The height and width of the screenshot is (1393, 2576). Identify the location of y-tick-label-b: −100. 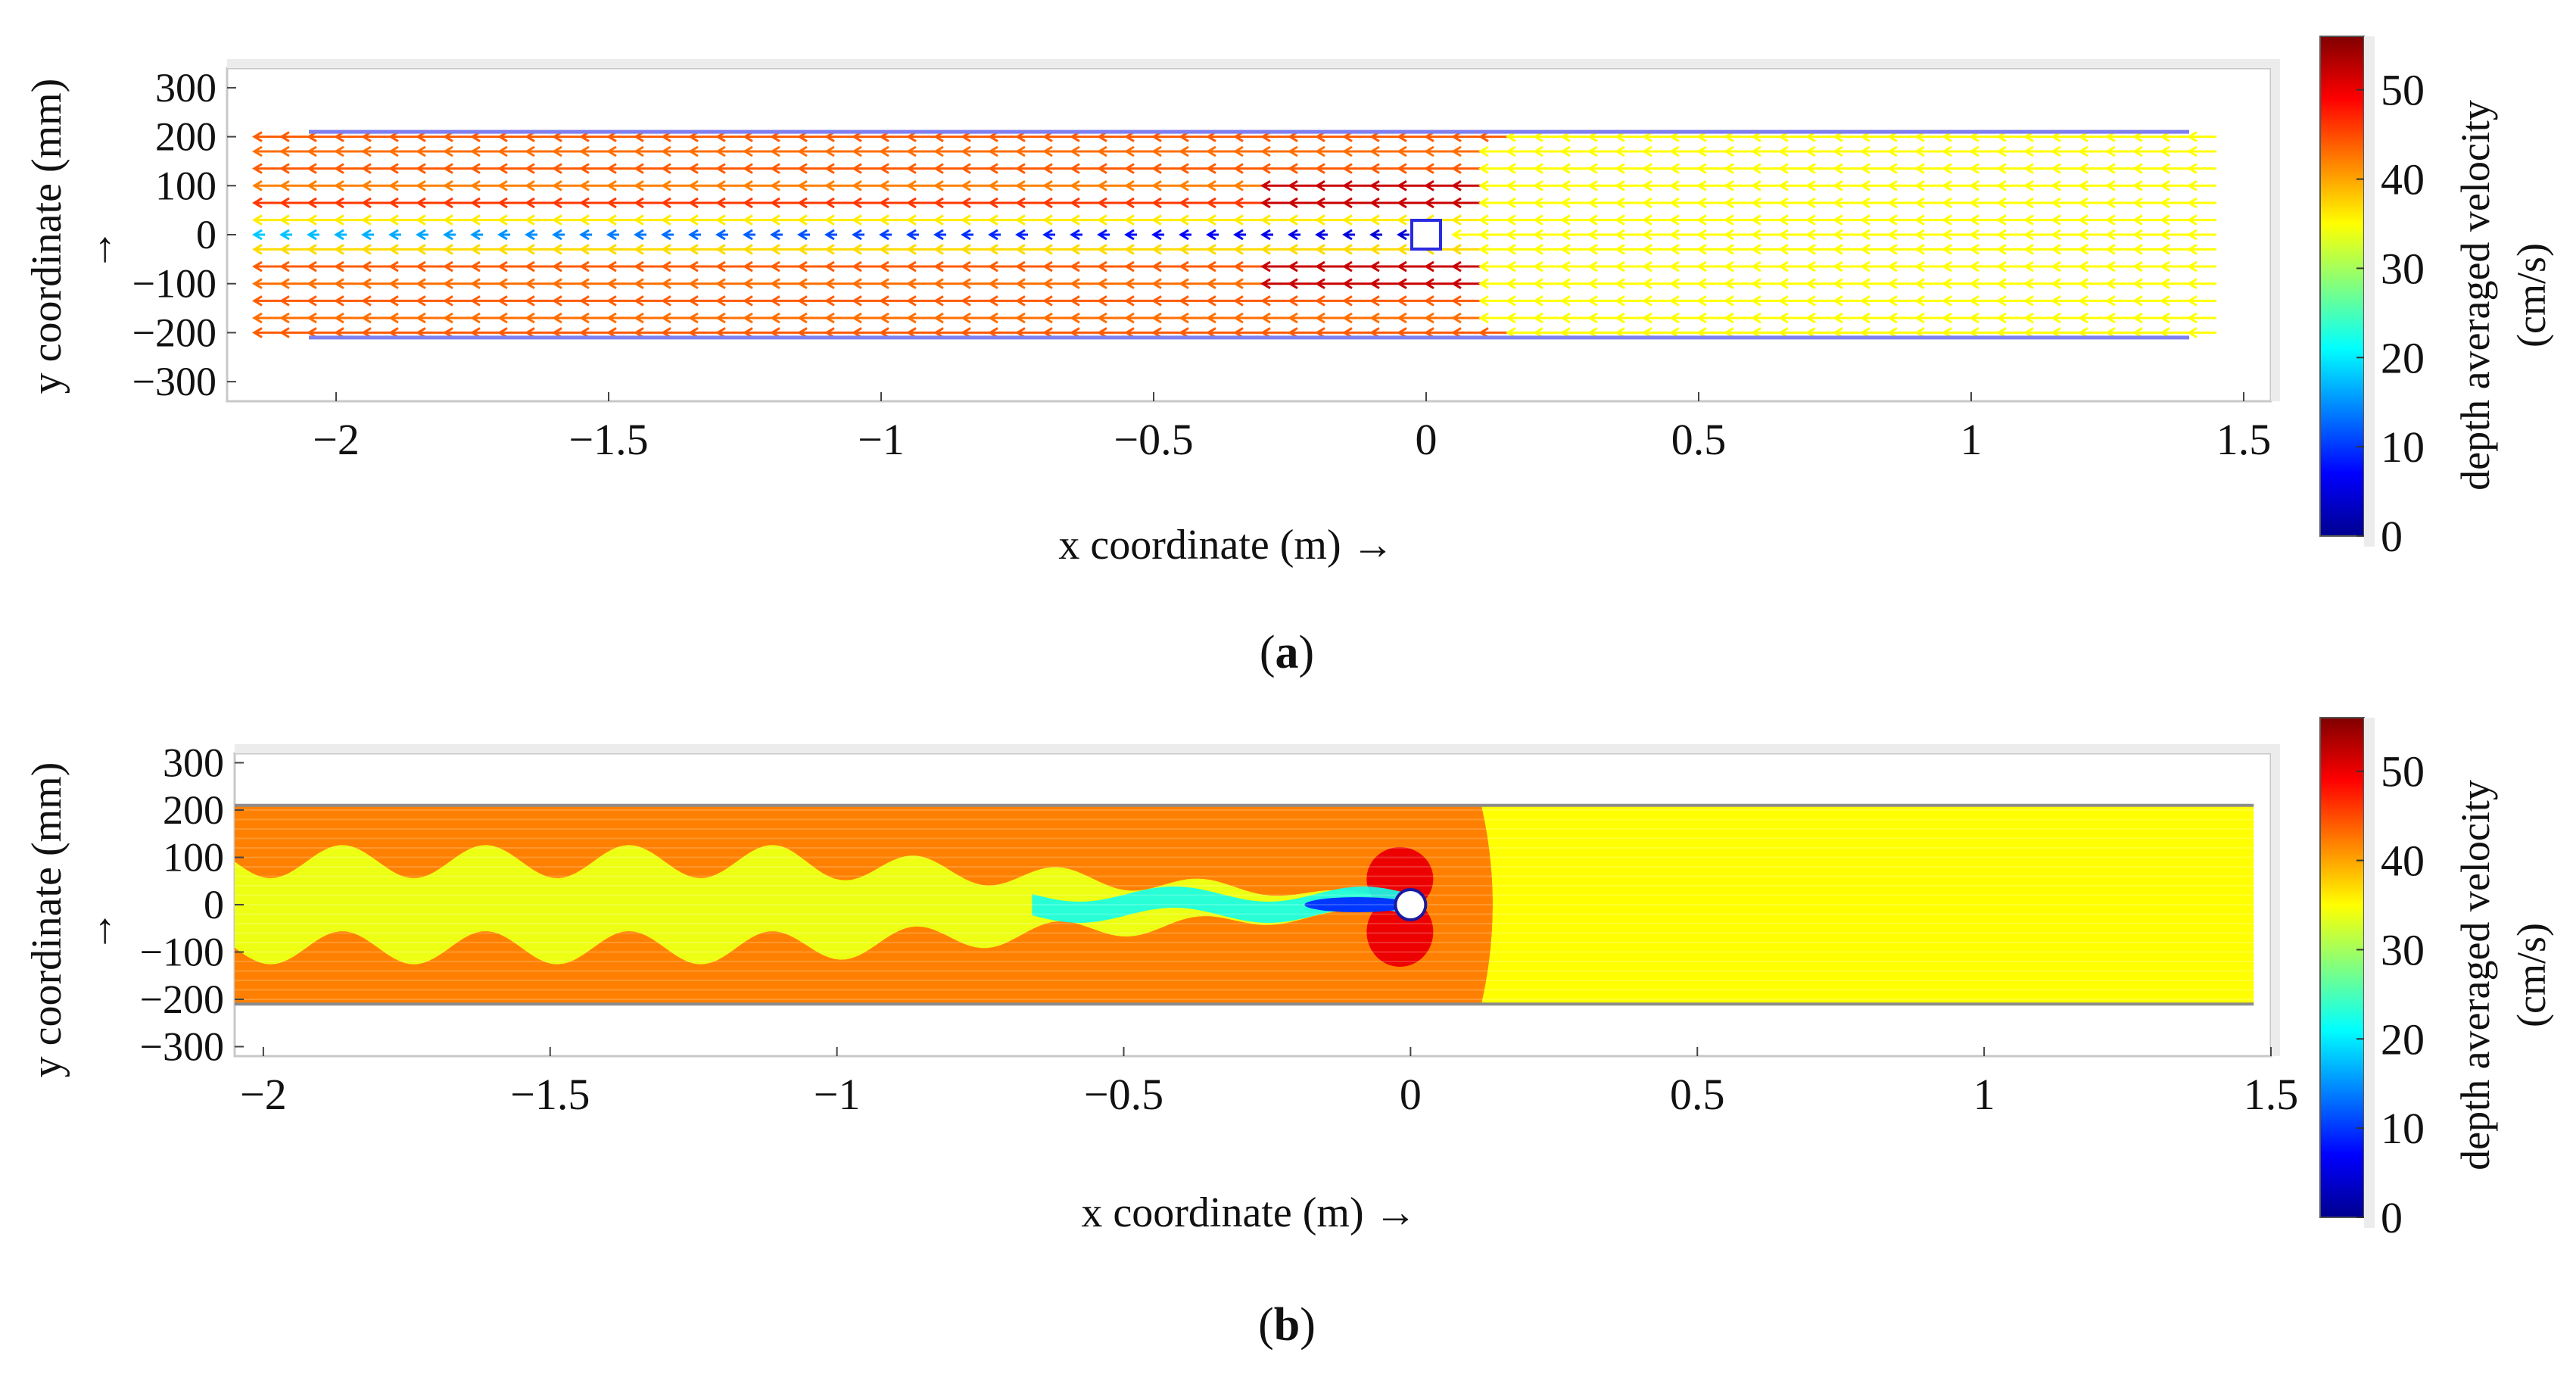
(182, 952).